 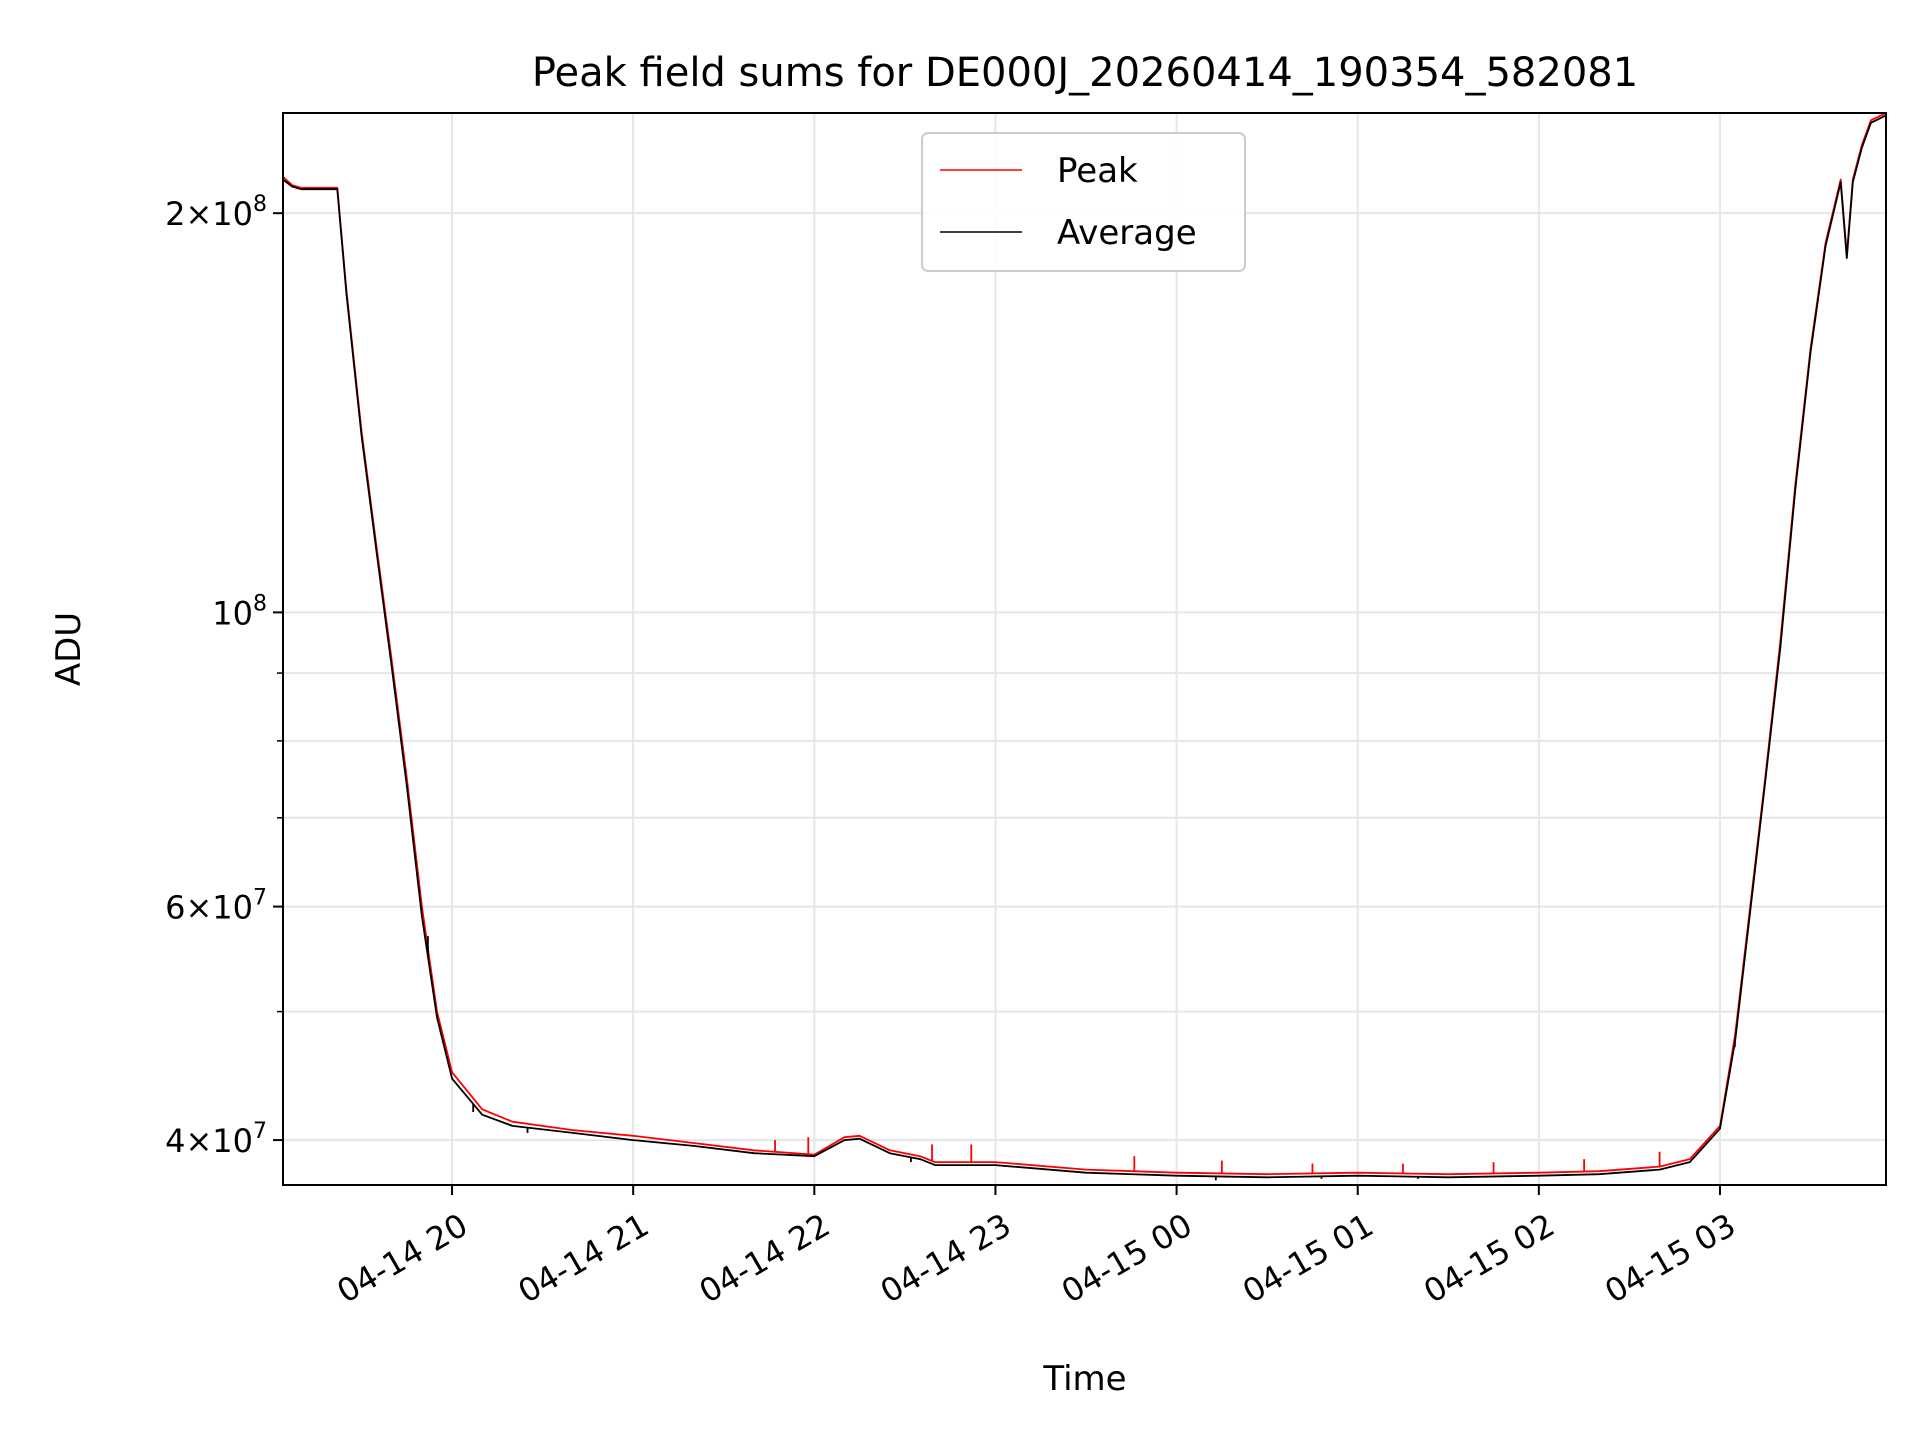 I want to click on legend-label-average: Average, so click(x=1127, y=233).